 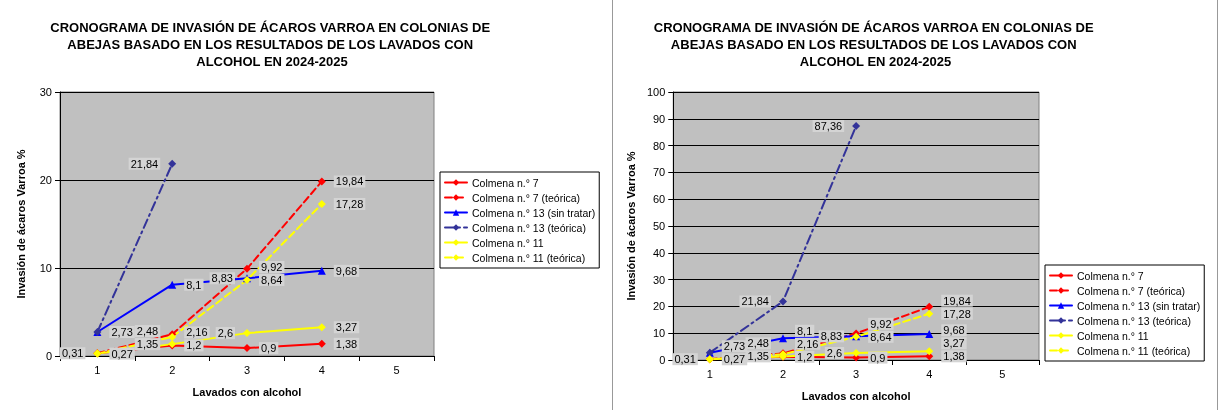 What do you see at coordinates (659, 118) in the screenshot?
I see `y-tick-label: 90` at bounding box center [659, 118].